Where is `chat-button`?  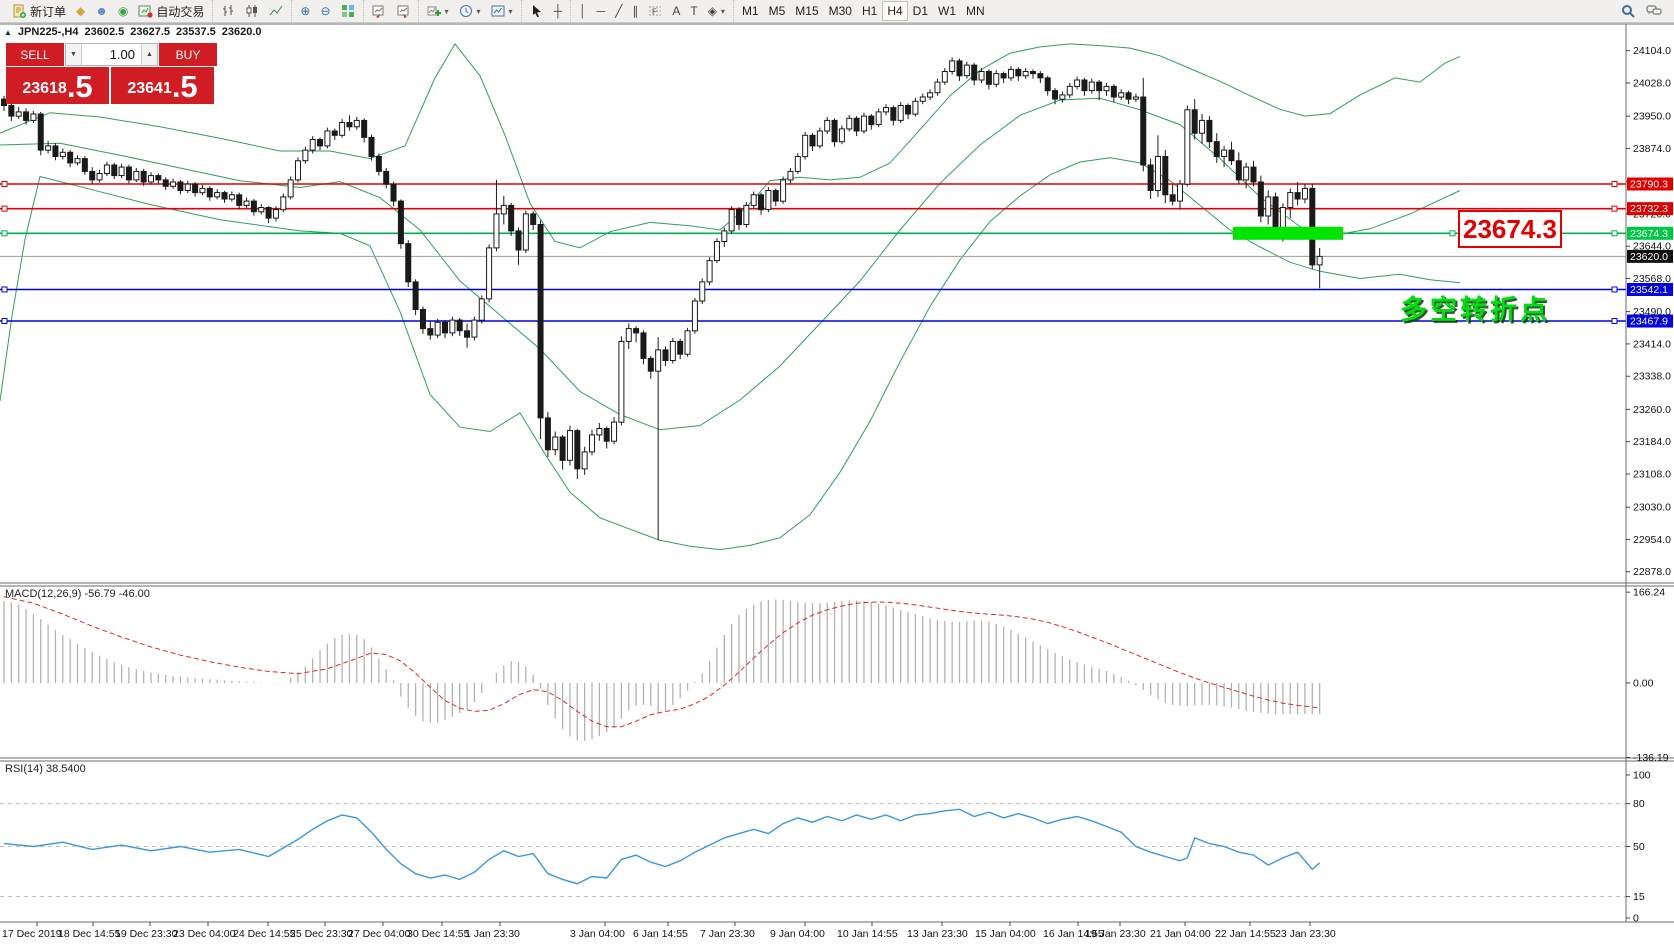
chat-button is located at coordinates (1654, 11).